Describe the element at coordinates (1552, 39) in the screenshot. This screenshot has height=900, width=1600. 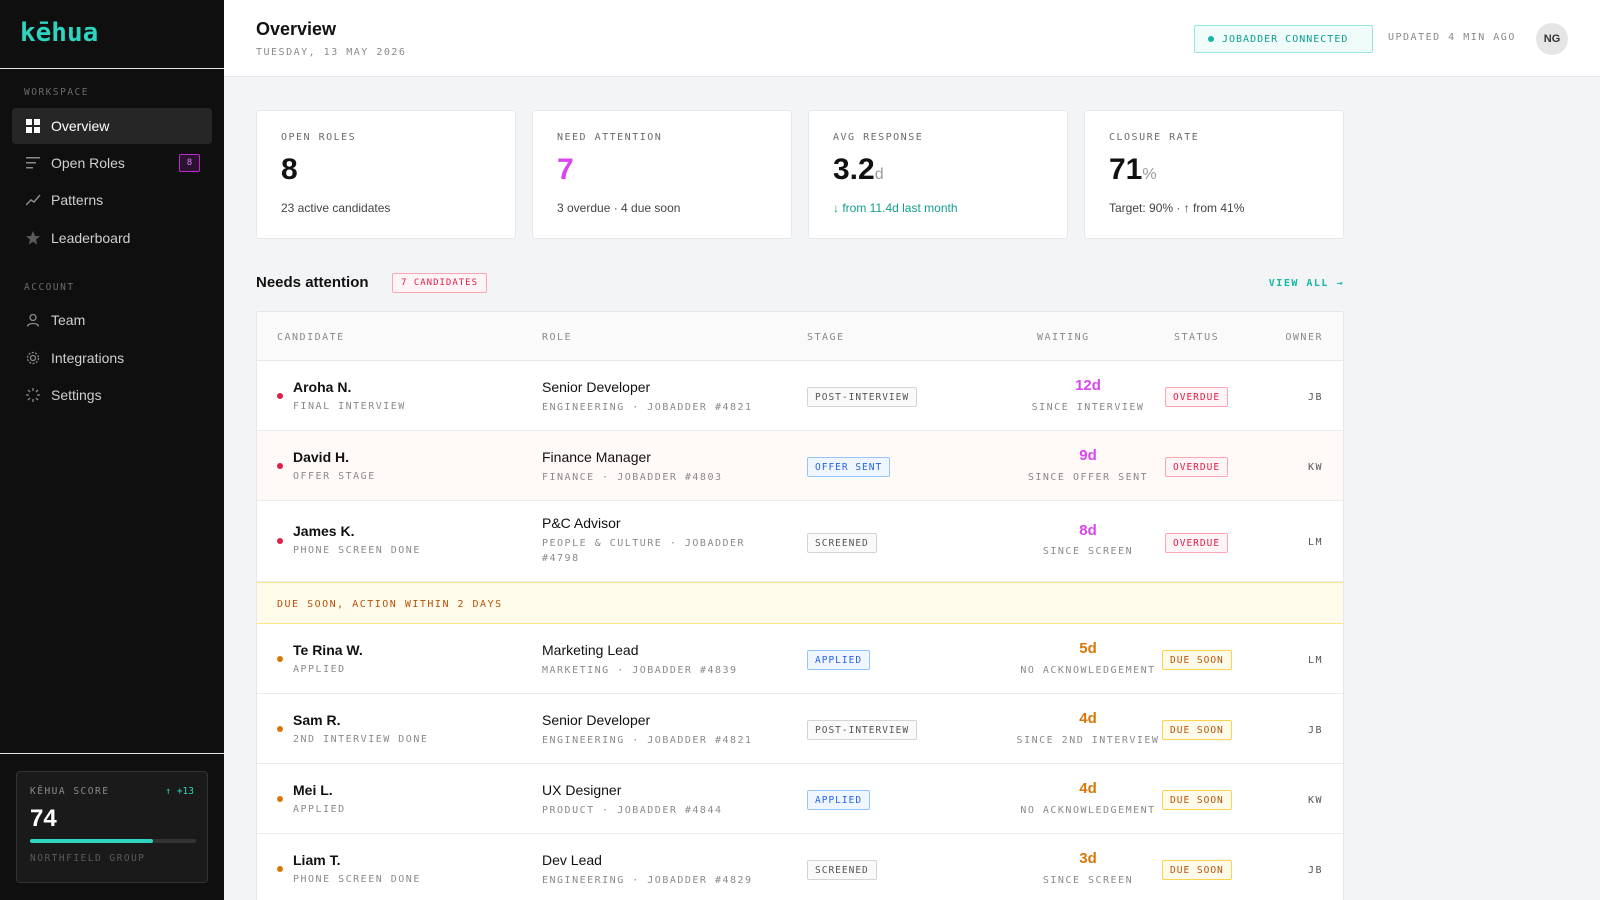
I see `avatar: NG` at that location.